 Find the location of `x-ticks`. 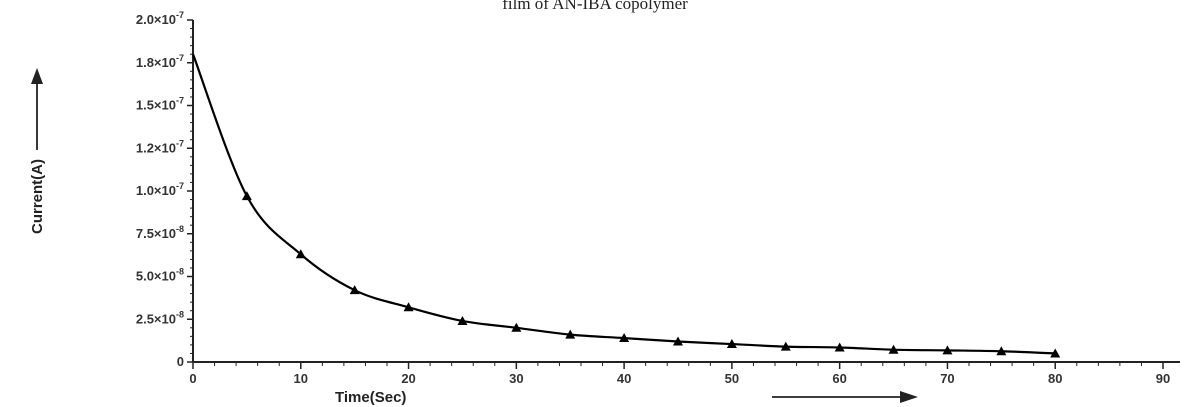

x-ticks is located at coordinates (678, 365).